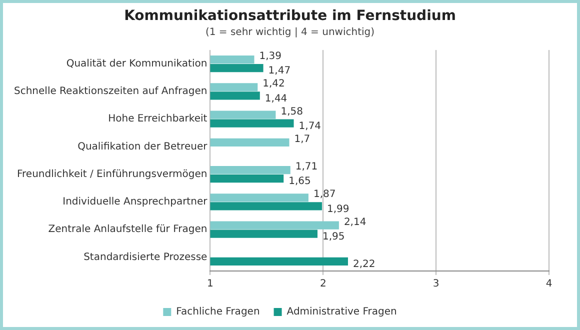 The height and width of the screenshot is (330, 580). I want to click on data-label: 2,22, so click(364, 264).